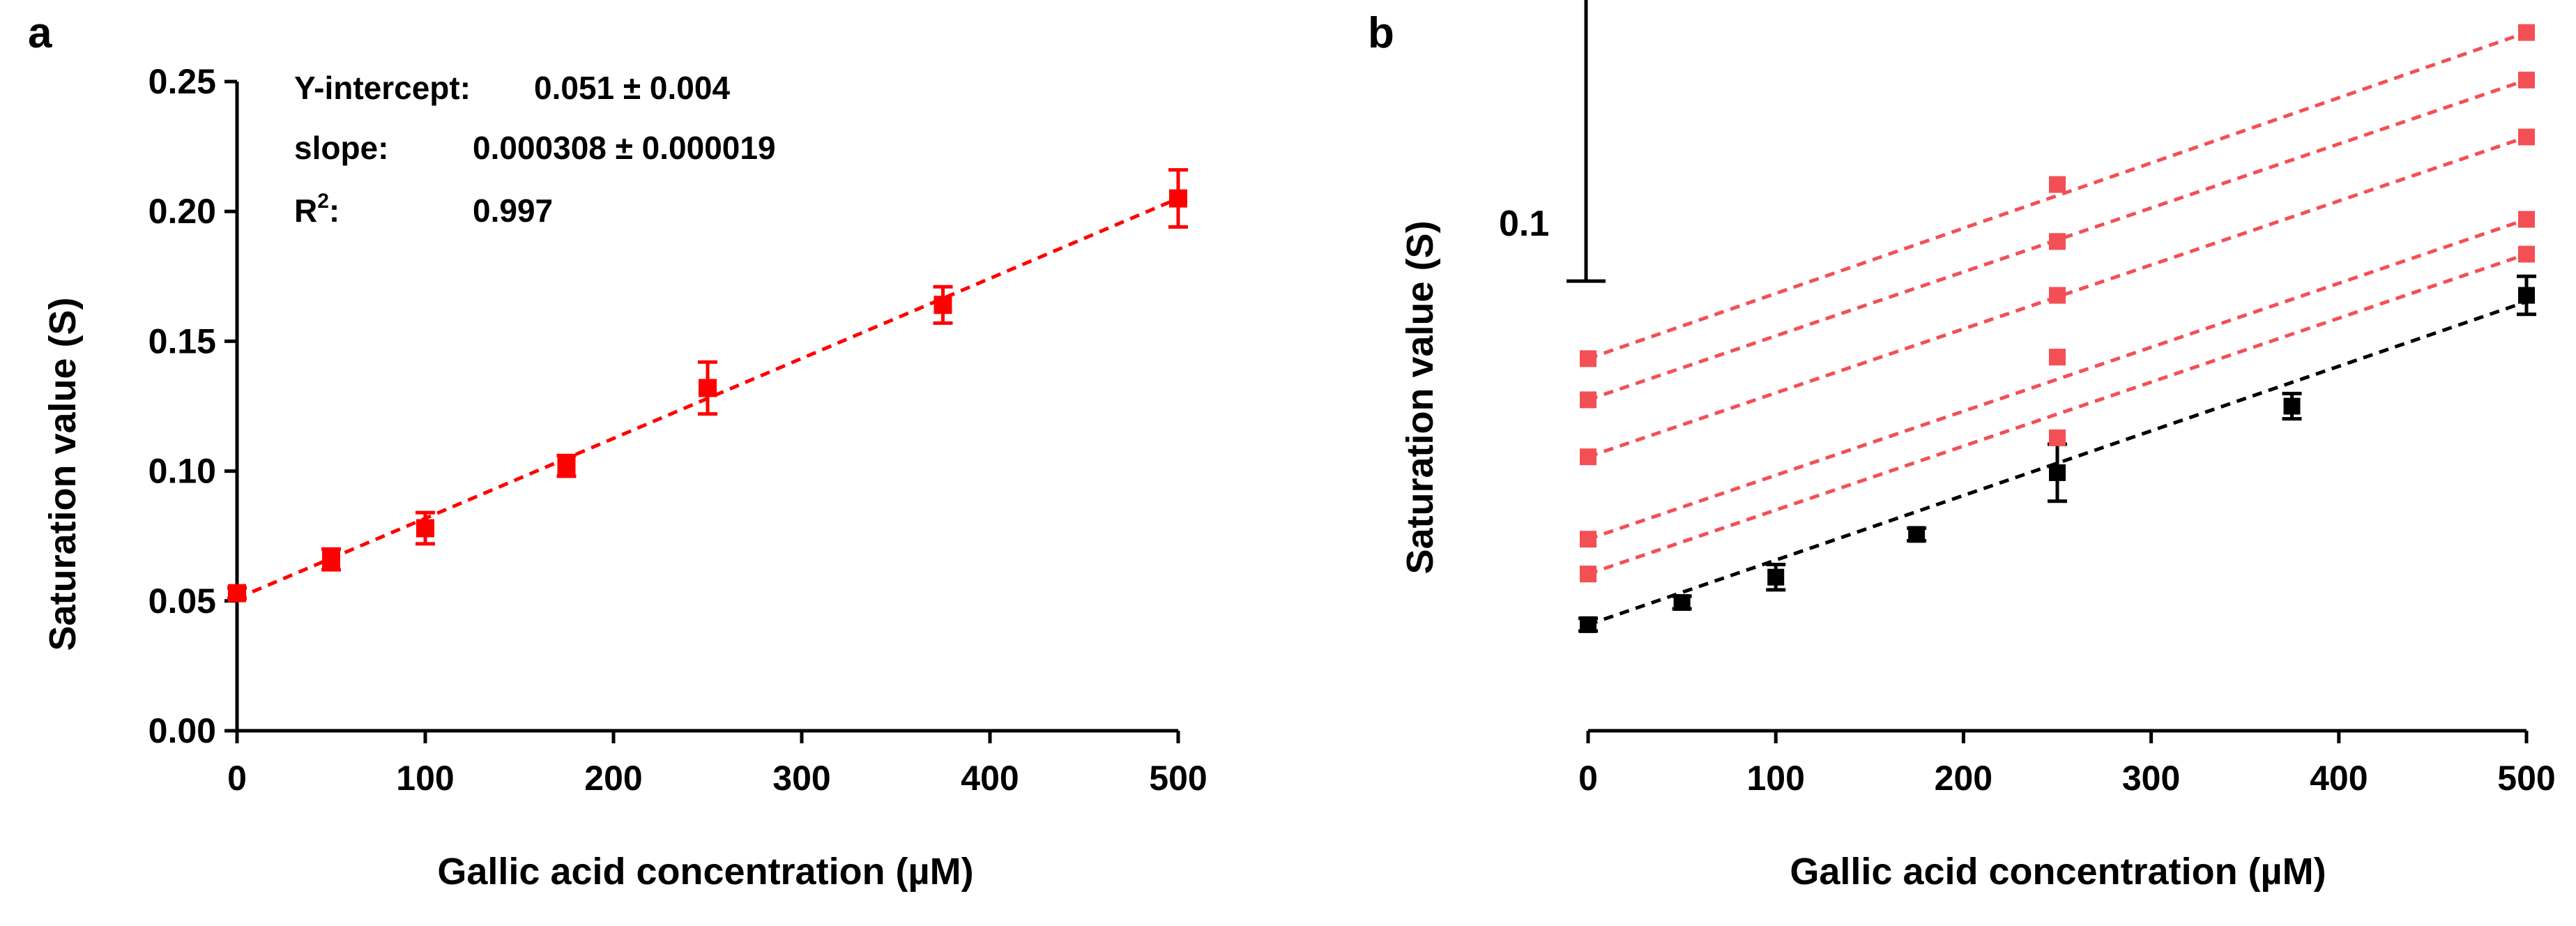  I want to click on panel-b-x-tick-label: 200, so click(1963, 779).